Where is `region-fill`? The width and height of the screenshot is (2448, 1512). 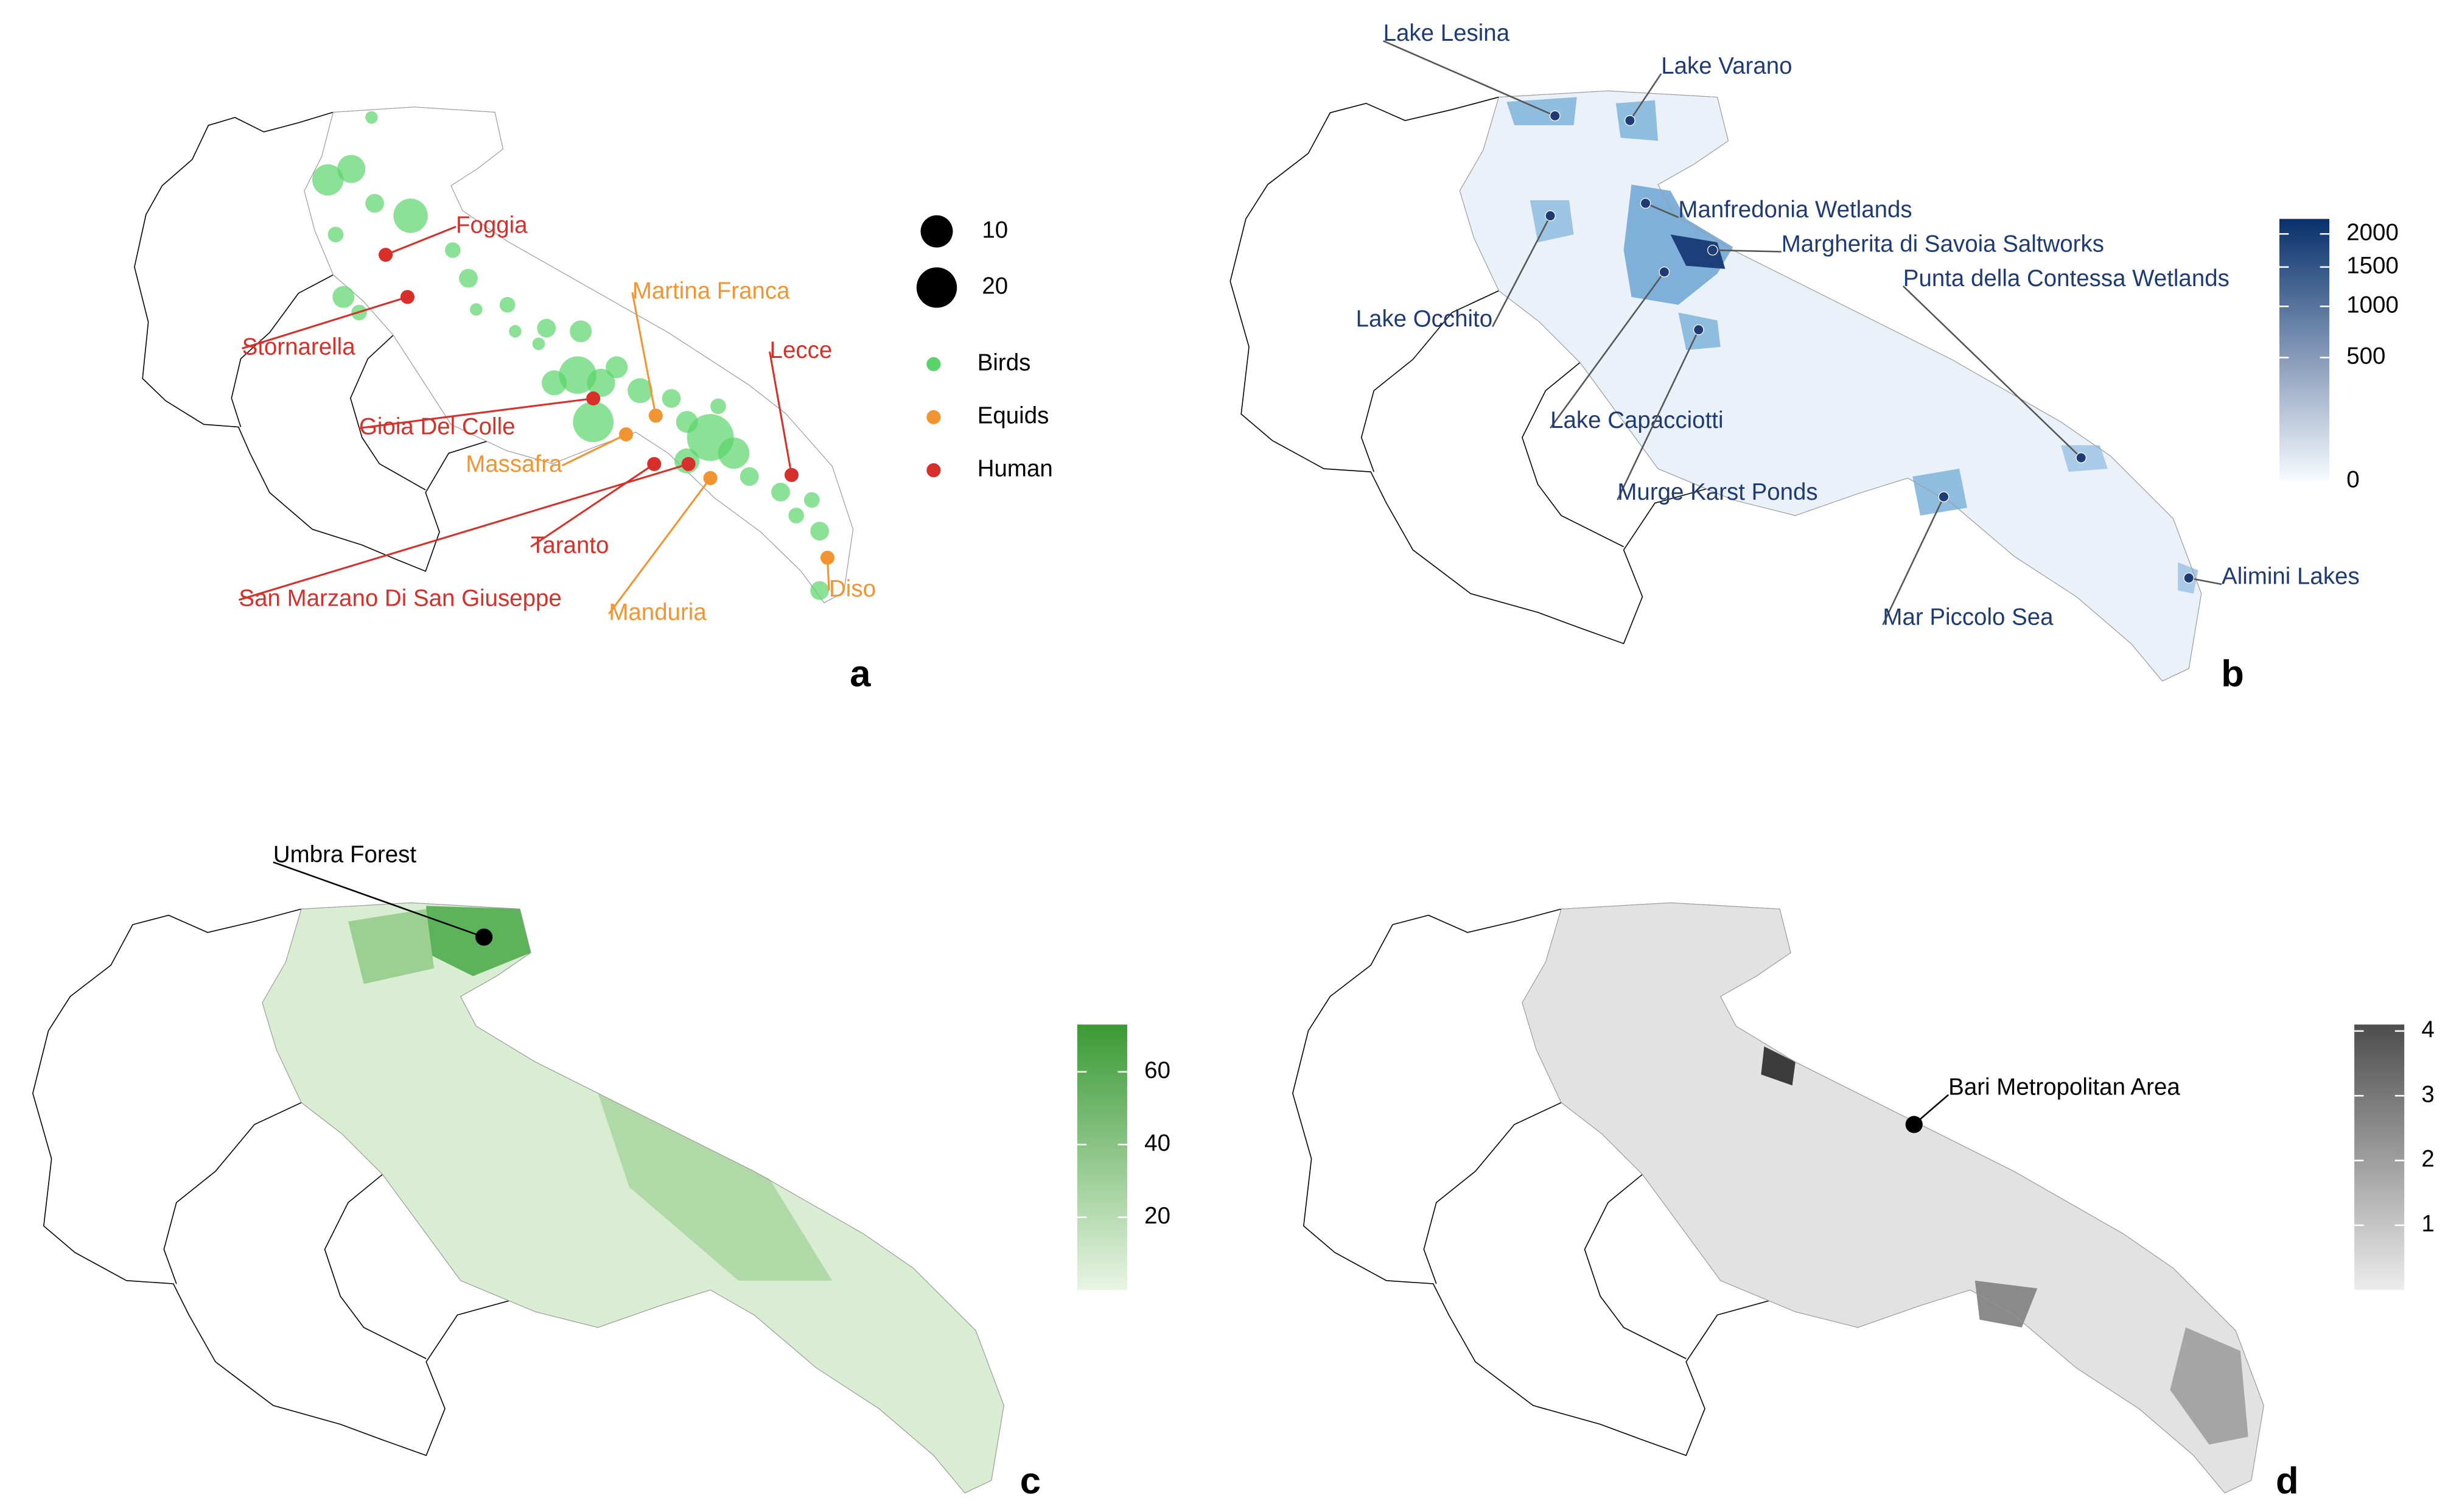
region-fill is located at coordinates (1893, 1198).